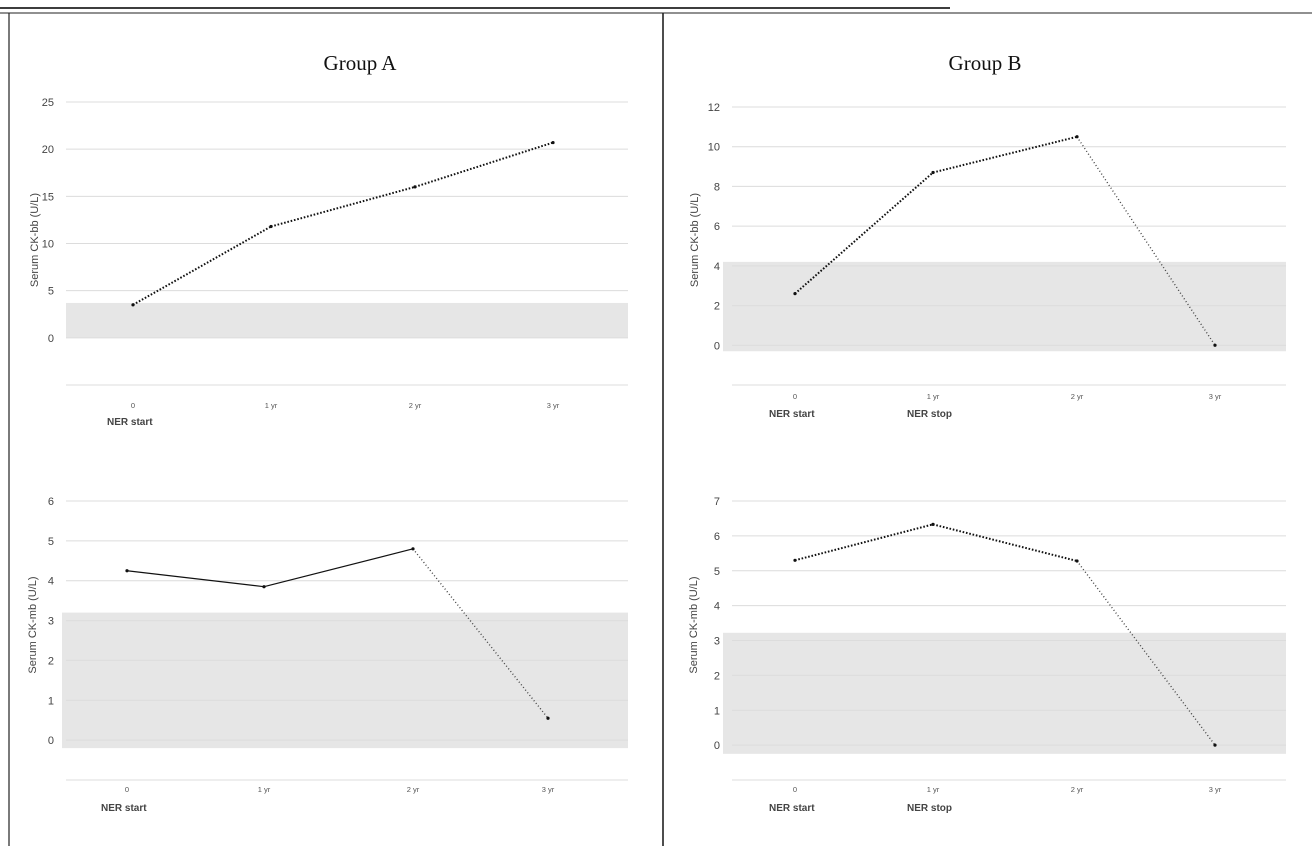  I want to click on y-tick-label: 20, so click(48, 150).